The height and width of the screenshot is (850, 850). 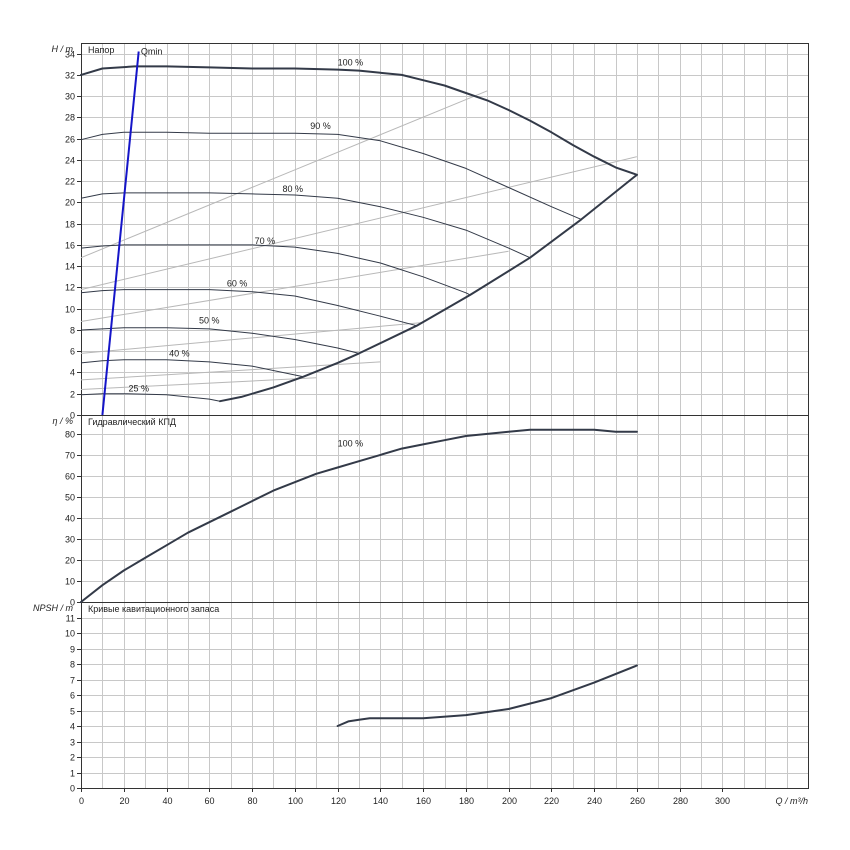 What do you see at coordinates (637, 801) in the screenshot?
I see `x-tick-label: 260` at bounding box center [637, 801].